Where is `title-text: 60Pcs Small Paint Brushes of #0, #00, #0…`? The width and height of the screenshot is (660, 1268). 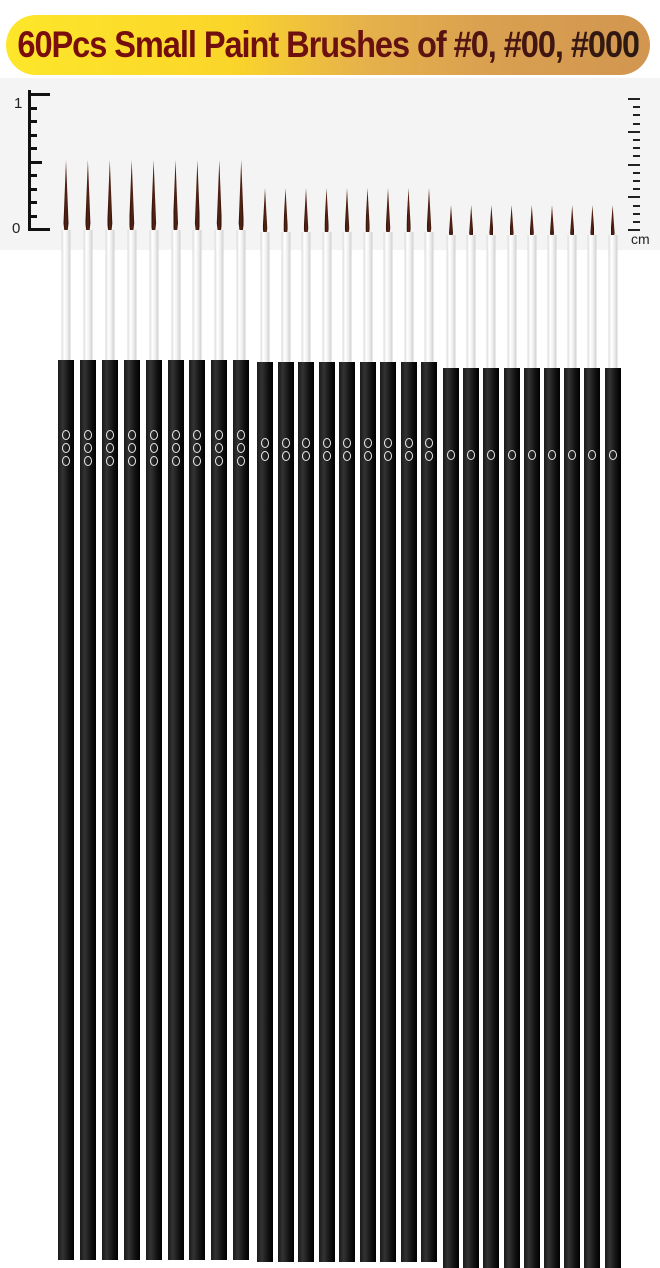 title-text: 60Pcs Small Paint Brushes of #0, #00, #0… is located at coordinates (328, 44).